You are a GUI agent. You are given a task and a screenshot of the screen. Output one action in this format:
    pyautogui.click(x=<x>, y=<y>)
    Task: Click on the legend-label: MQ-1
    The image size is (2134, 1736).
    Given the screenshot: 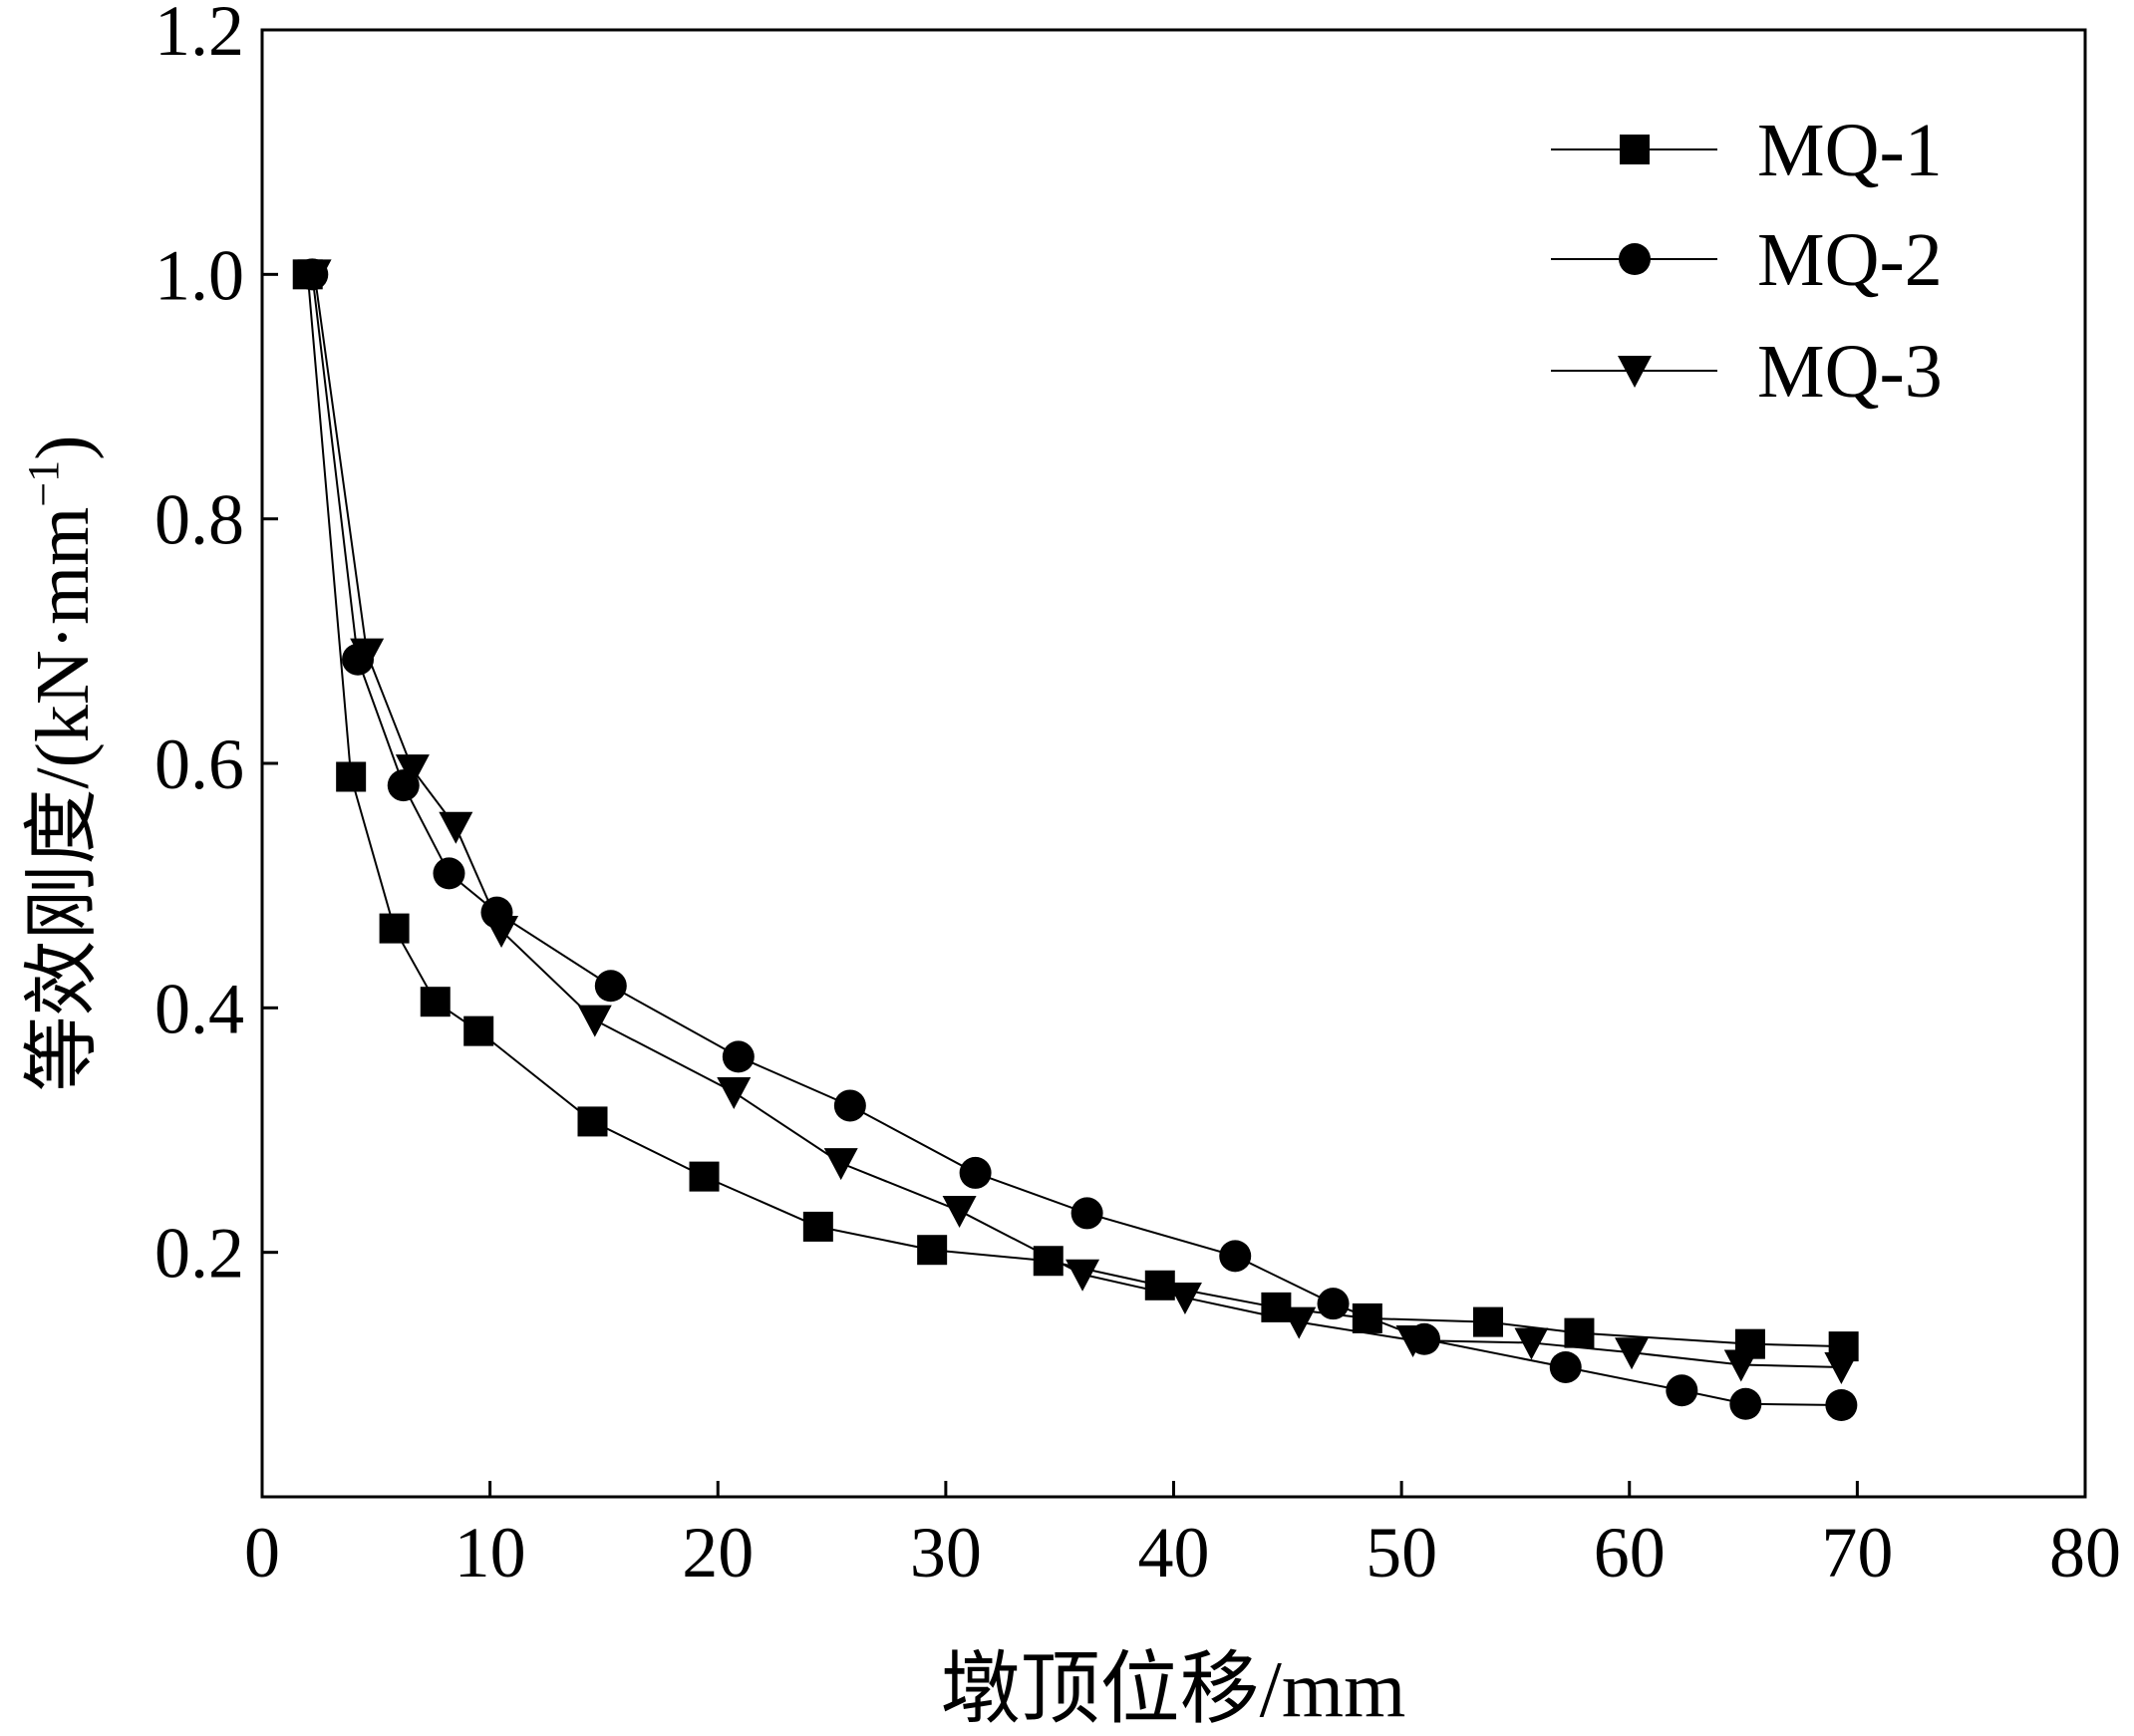 What is the action you would take?
    pyautogui.click(x=1850, y=150)
    